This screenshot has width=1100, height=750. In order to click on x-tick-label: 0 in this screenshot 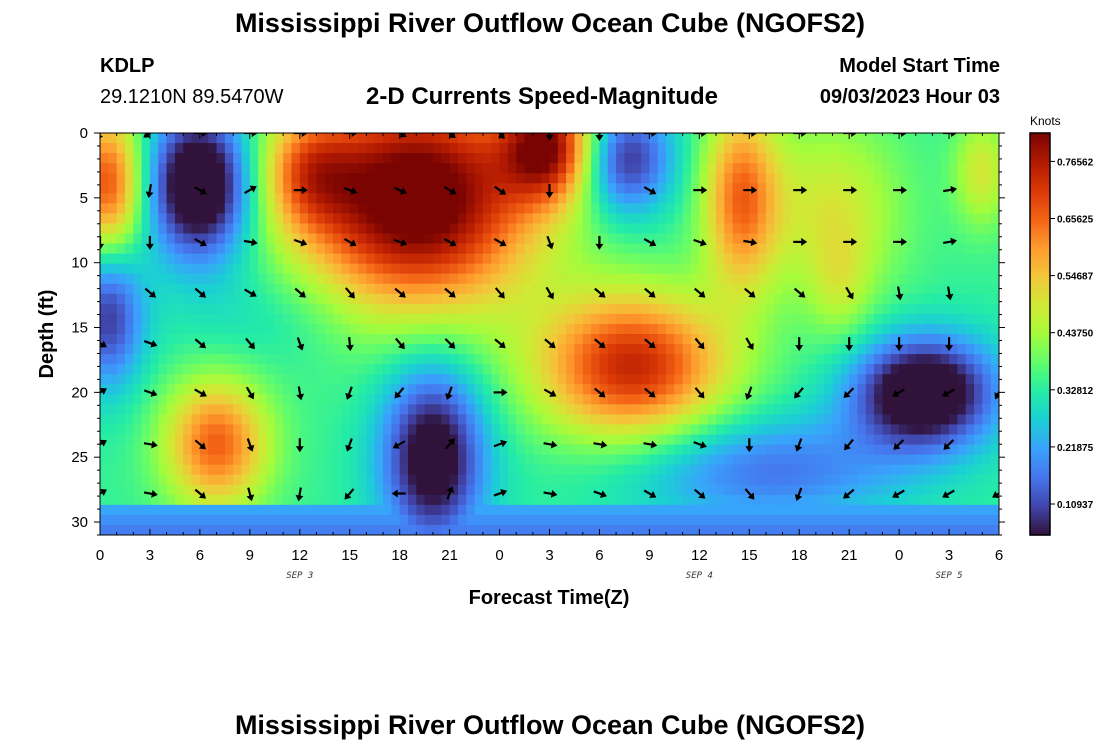, I will do `click(100, 555)`.